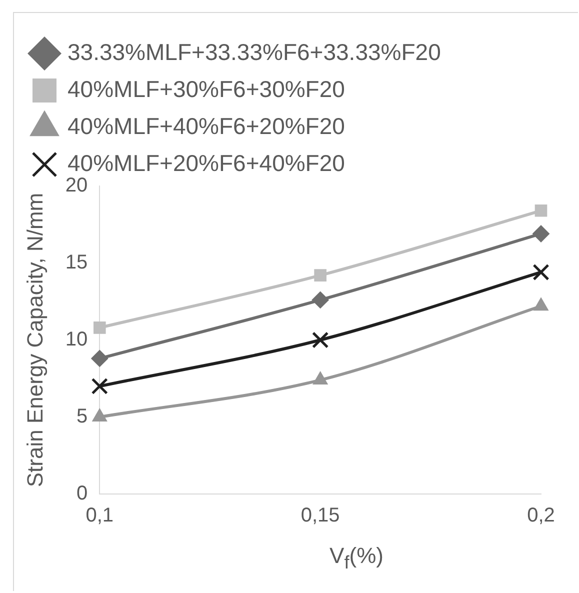 The width and height of the screenshot is (579, 593). What do you see at coordinates (320, 515) in the screenshot?
I see `x-tick-label: 0,15` at bounding box center [320, 515].